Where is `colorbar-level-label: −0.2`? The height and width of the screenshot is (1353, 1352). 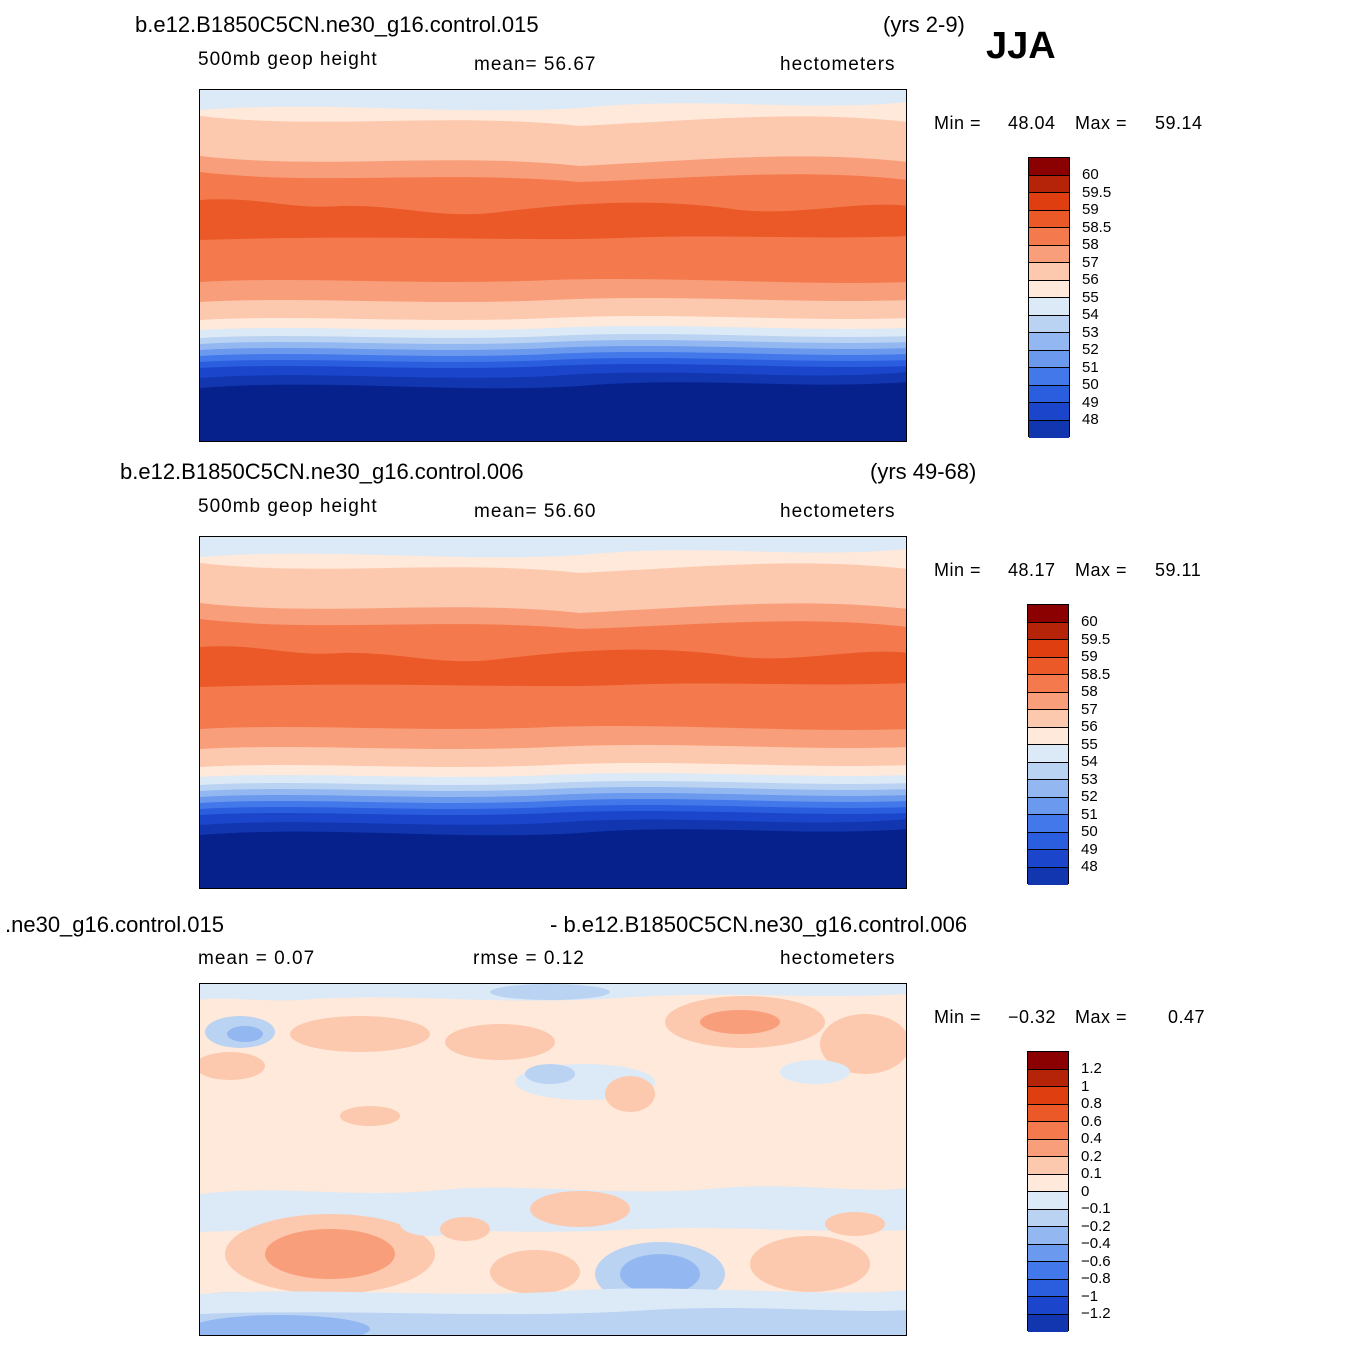 colorbar-level-label: −0.2 is located at coordinates (1096, 1226).